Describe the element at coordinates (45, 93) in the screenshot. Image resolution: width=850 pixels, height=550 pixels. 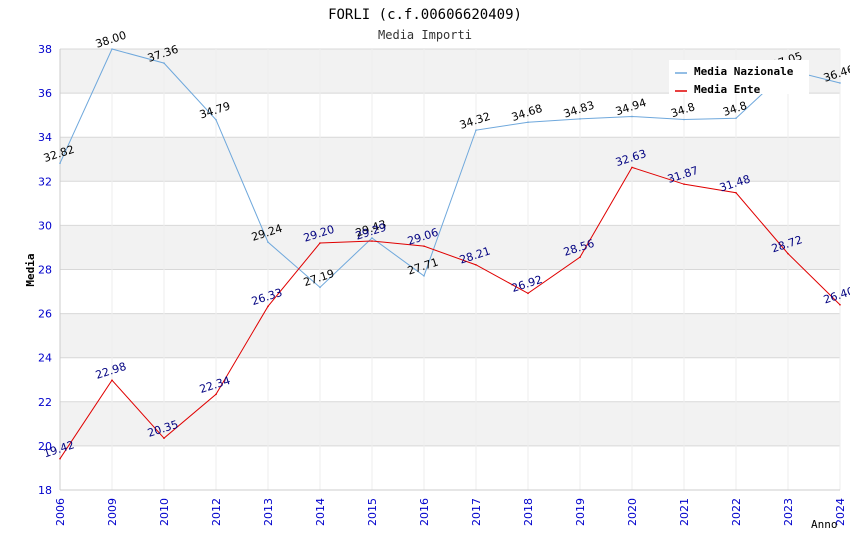
I see `y-tick-label: 36` at that location.